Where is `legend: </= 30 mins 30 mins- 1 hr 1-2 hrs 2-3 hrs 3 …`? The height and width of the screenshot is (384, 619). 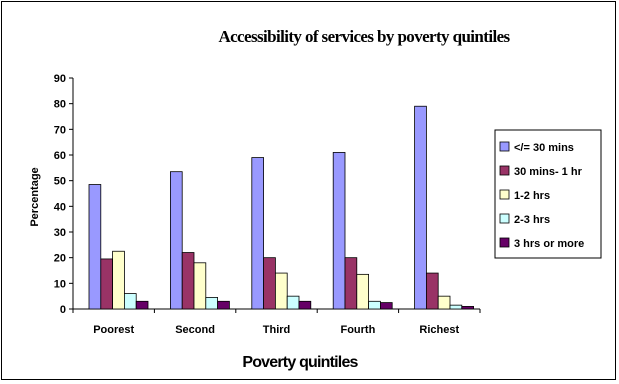
legend: </= 30 mins 30 mins- 1 hr 1-2 hrs 2-3 hrs 3 … is located at coordinates (548, 194).